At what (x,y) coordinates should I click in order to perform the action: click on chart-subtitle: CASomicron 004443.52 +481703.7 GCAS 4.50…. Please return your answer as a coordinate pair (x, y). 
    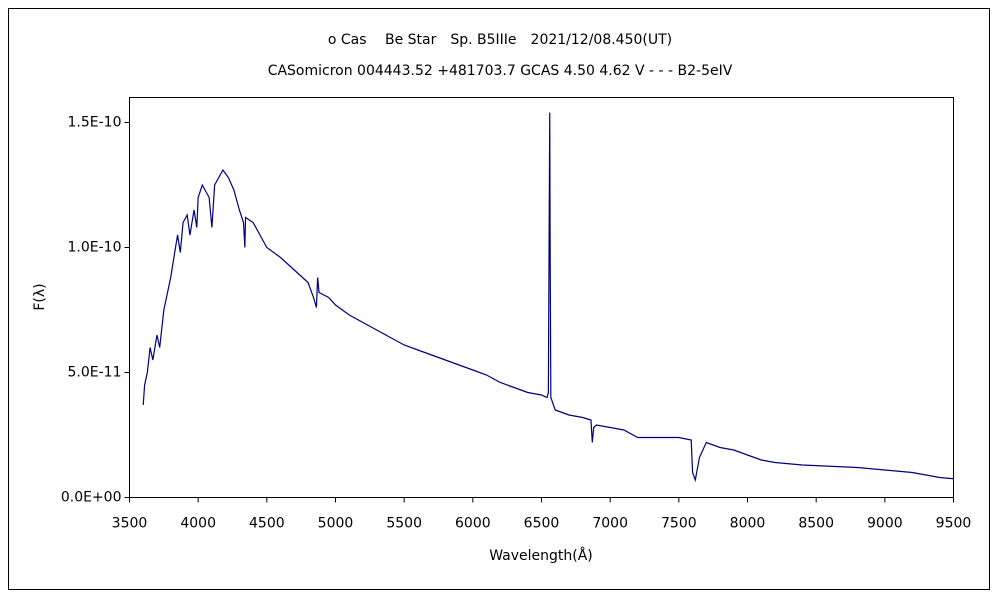
    Looking at the image, I should click on (500, 71).